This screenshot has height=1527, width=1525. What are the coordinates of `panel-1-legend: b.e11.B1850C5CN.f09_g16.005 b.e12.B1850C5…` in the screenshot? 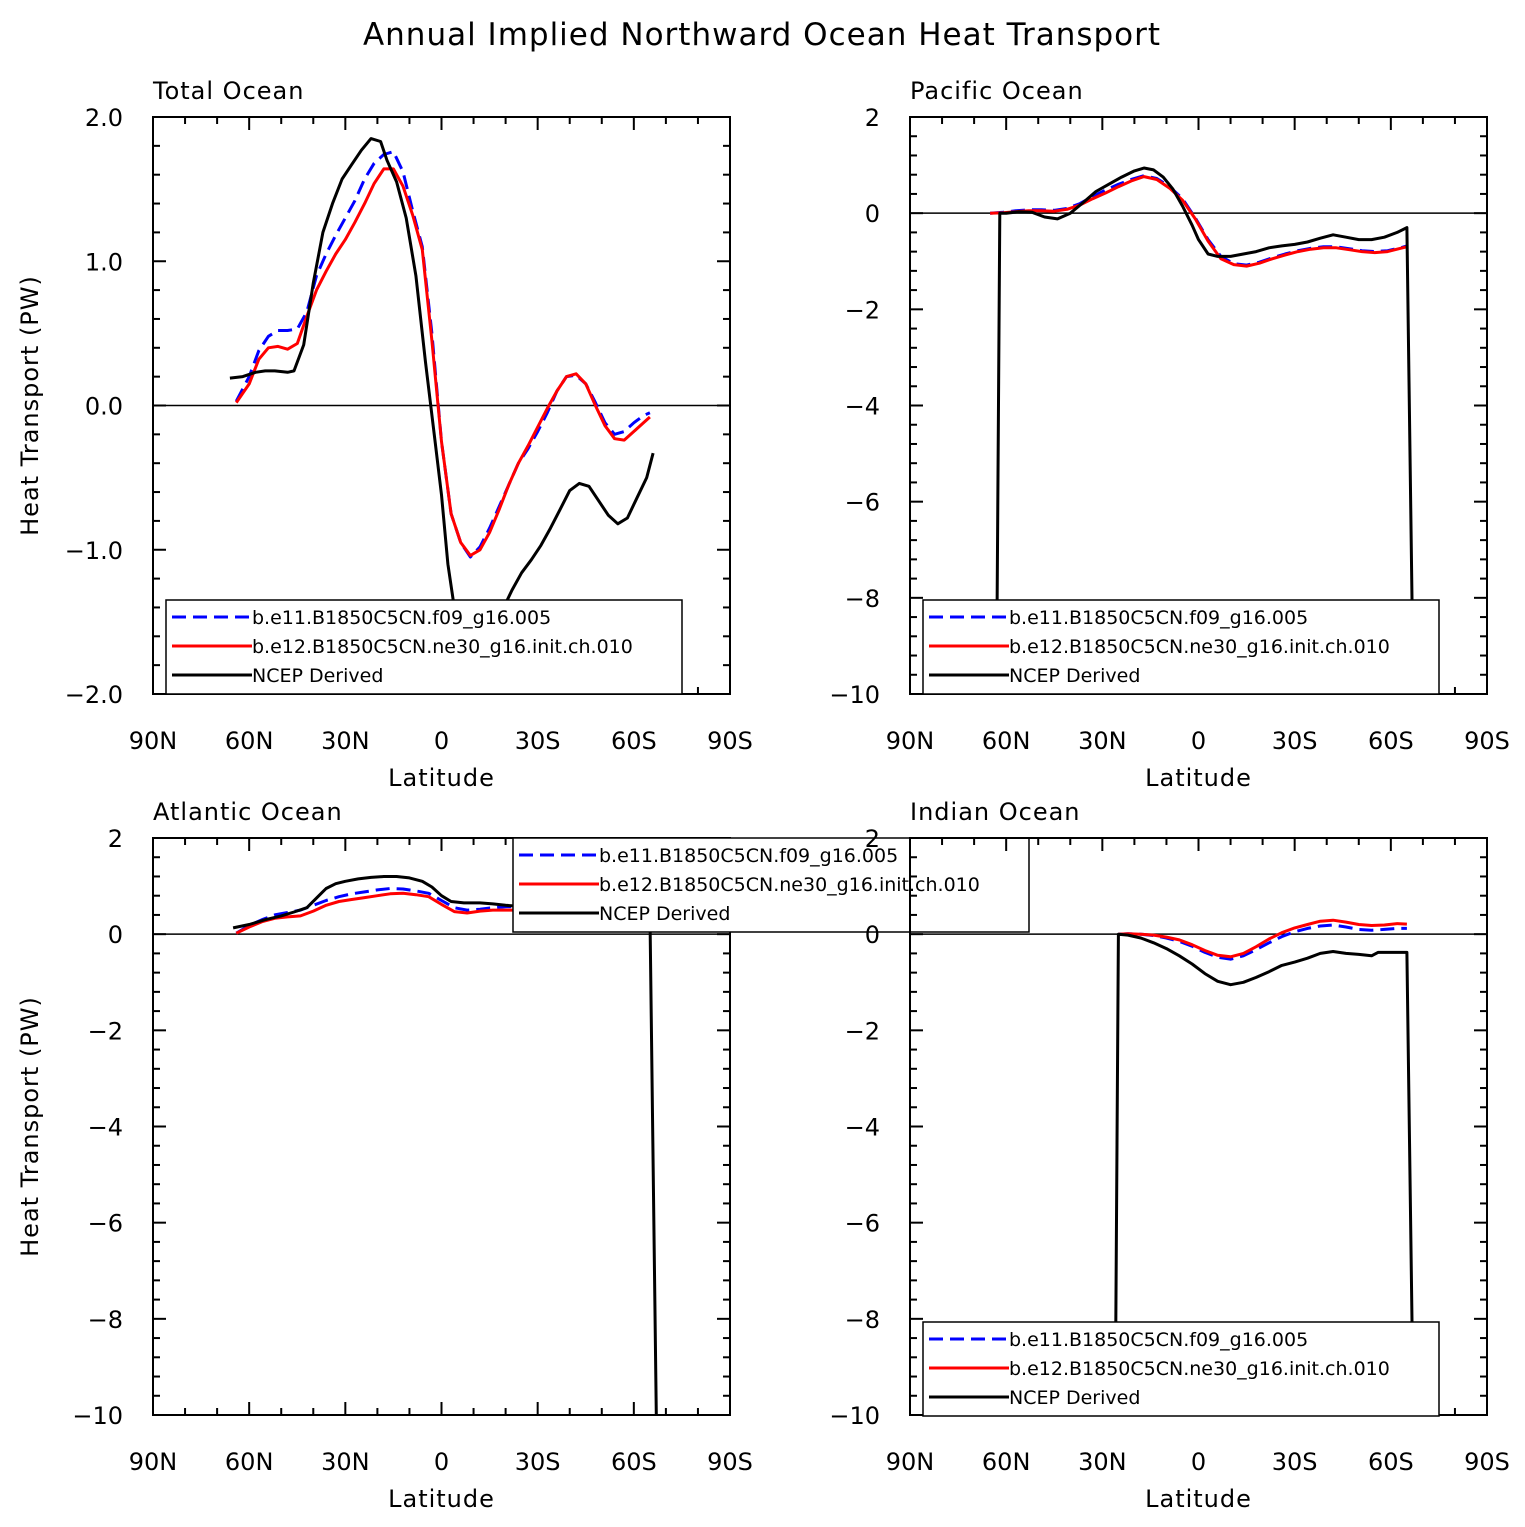 It's located at (424, 647).